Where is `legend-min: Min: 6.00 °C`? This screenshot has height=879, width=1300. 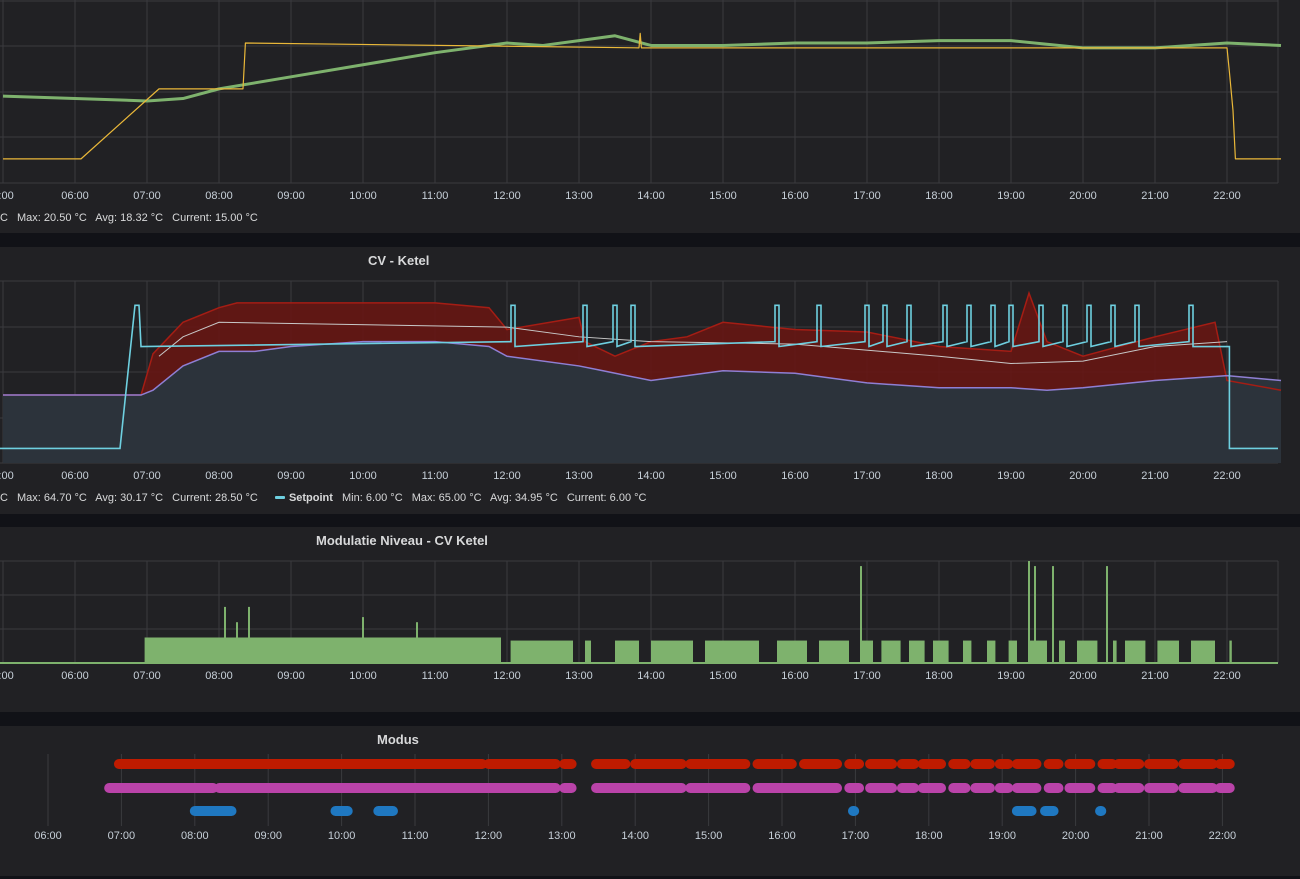 legend-min: Min: 6.00 °C is located at coordinates (372, 498).